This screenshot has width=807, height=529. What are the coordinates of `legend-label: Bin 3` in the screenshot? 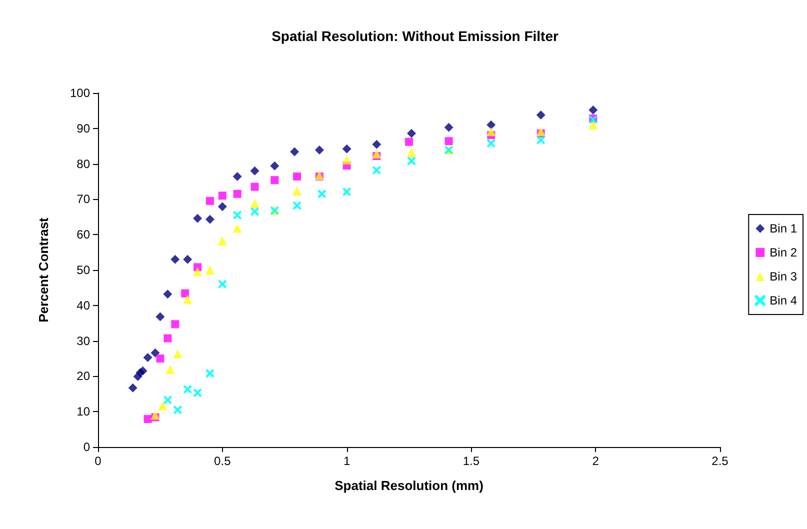 It's located at (784, 277).